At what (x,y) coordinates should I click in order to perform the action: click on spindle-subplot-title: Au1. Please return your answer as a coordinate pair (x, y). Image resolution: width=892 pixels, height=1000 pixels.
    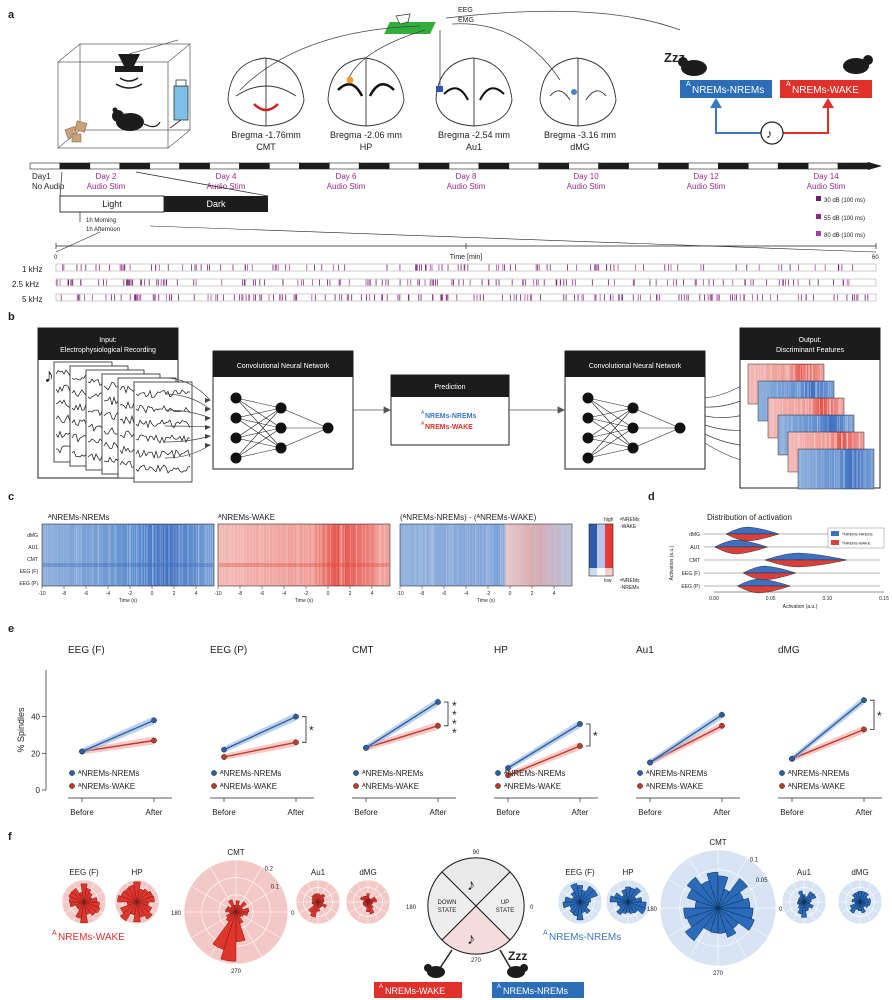
    Looking at the image, I should click on (645, 650).